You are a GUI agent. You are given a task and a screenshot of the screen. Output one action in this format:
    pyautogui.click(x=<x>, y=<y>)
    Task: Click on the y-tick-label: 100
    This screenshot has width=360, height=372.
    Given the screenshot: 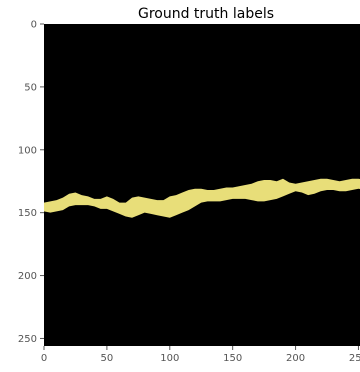 What is the action you would take?
    pyautogui.click(x=27, y=150)
    